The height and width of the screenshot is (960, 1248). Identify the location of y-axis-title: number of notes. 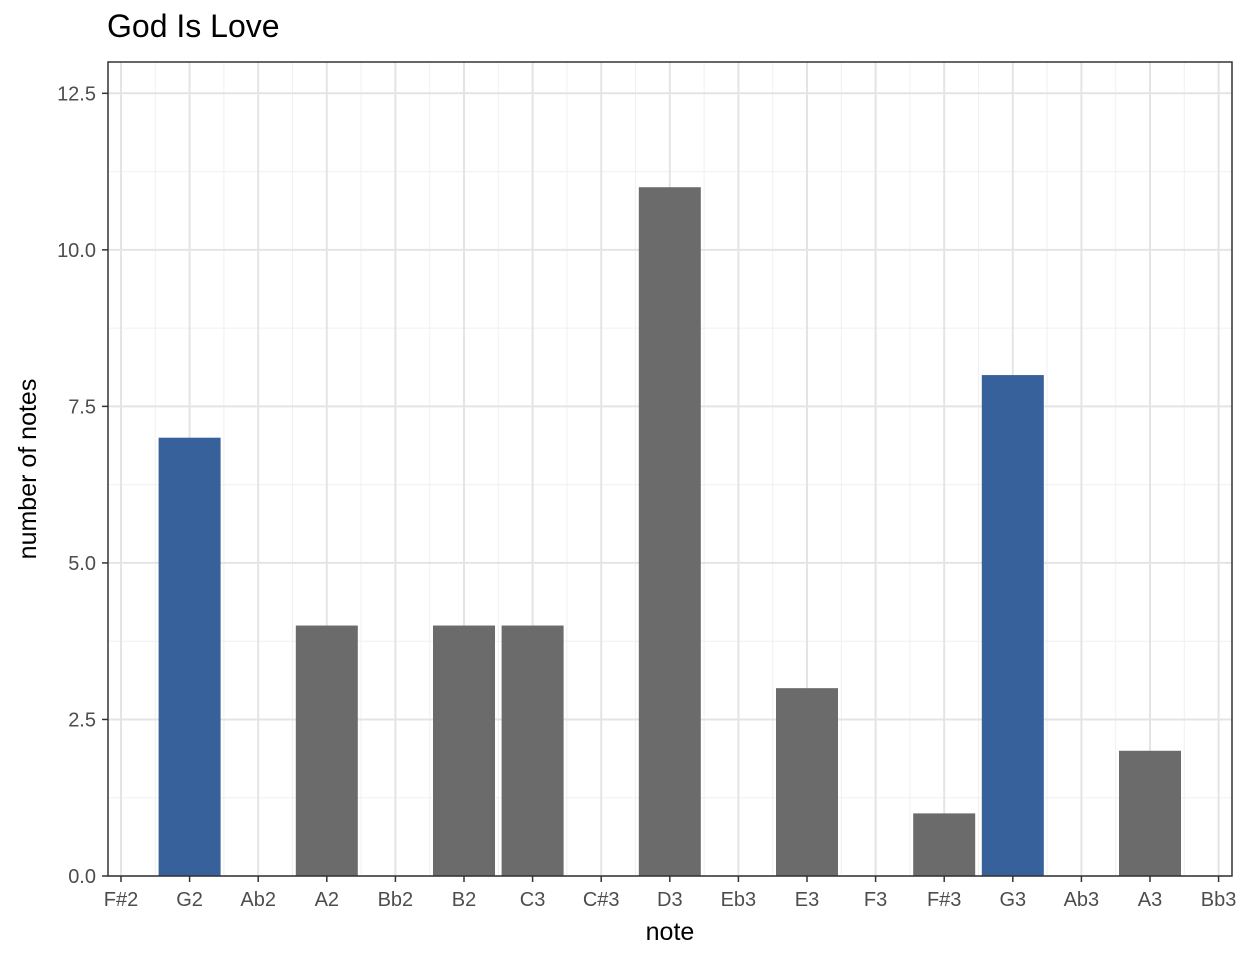
(28, 469).